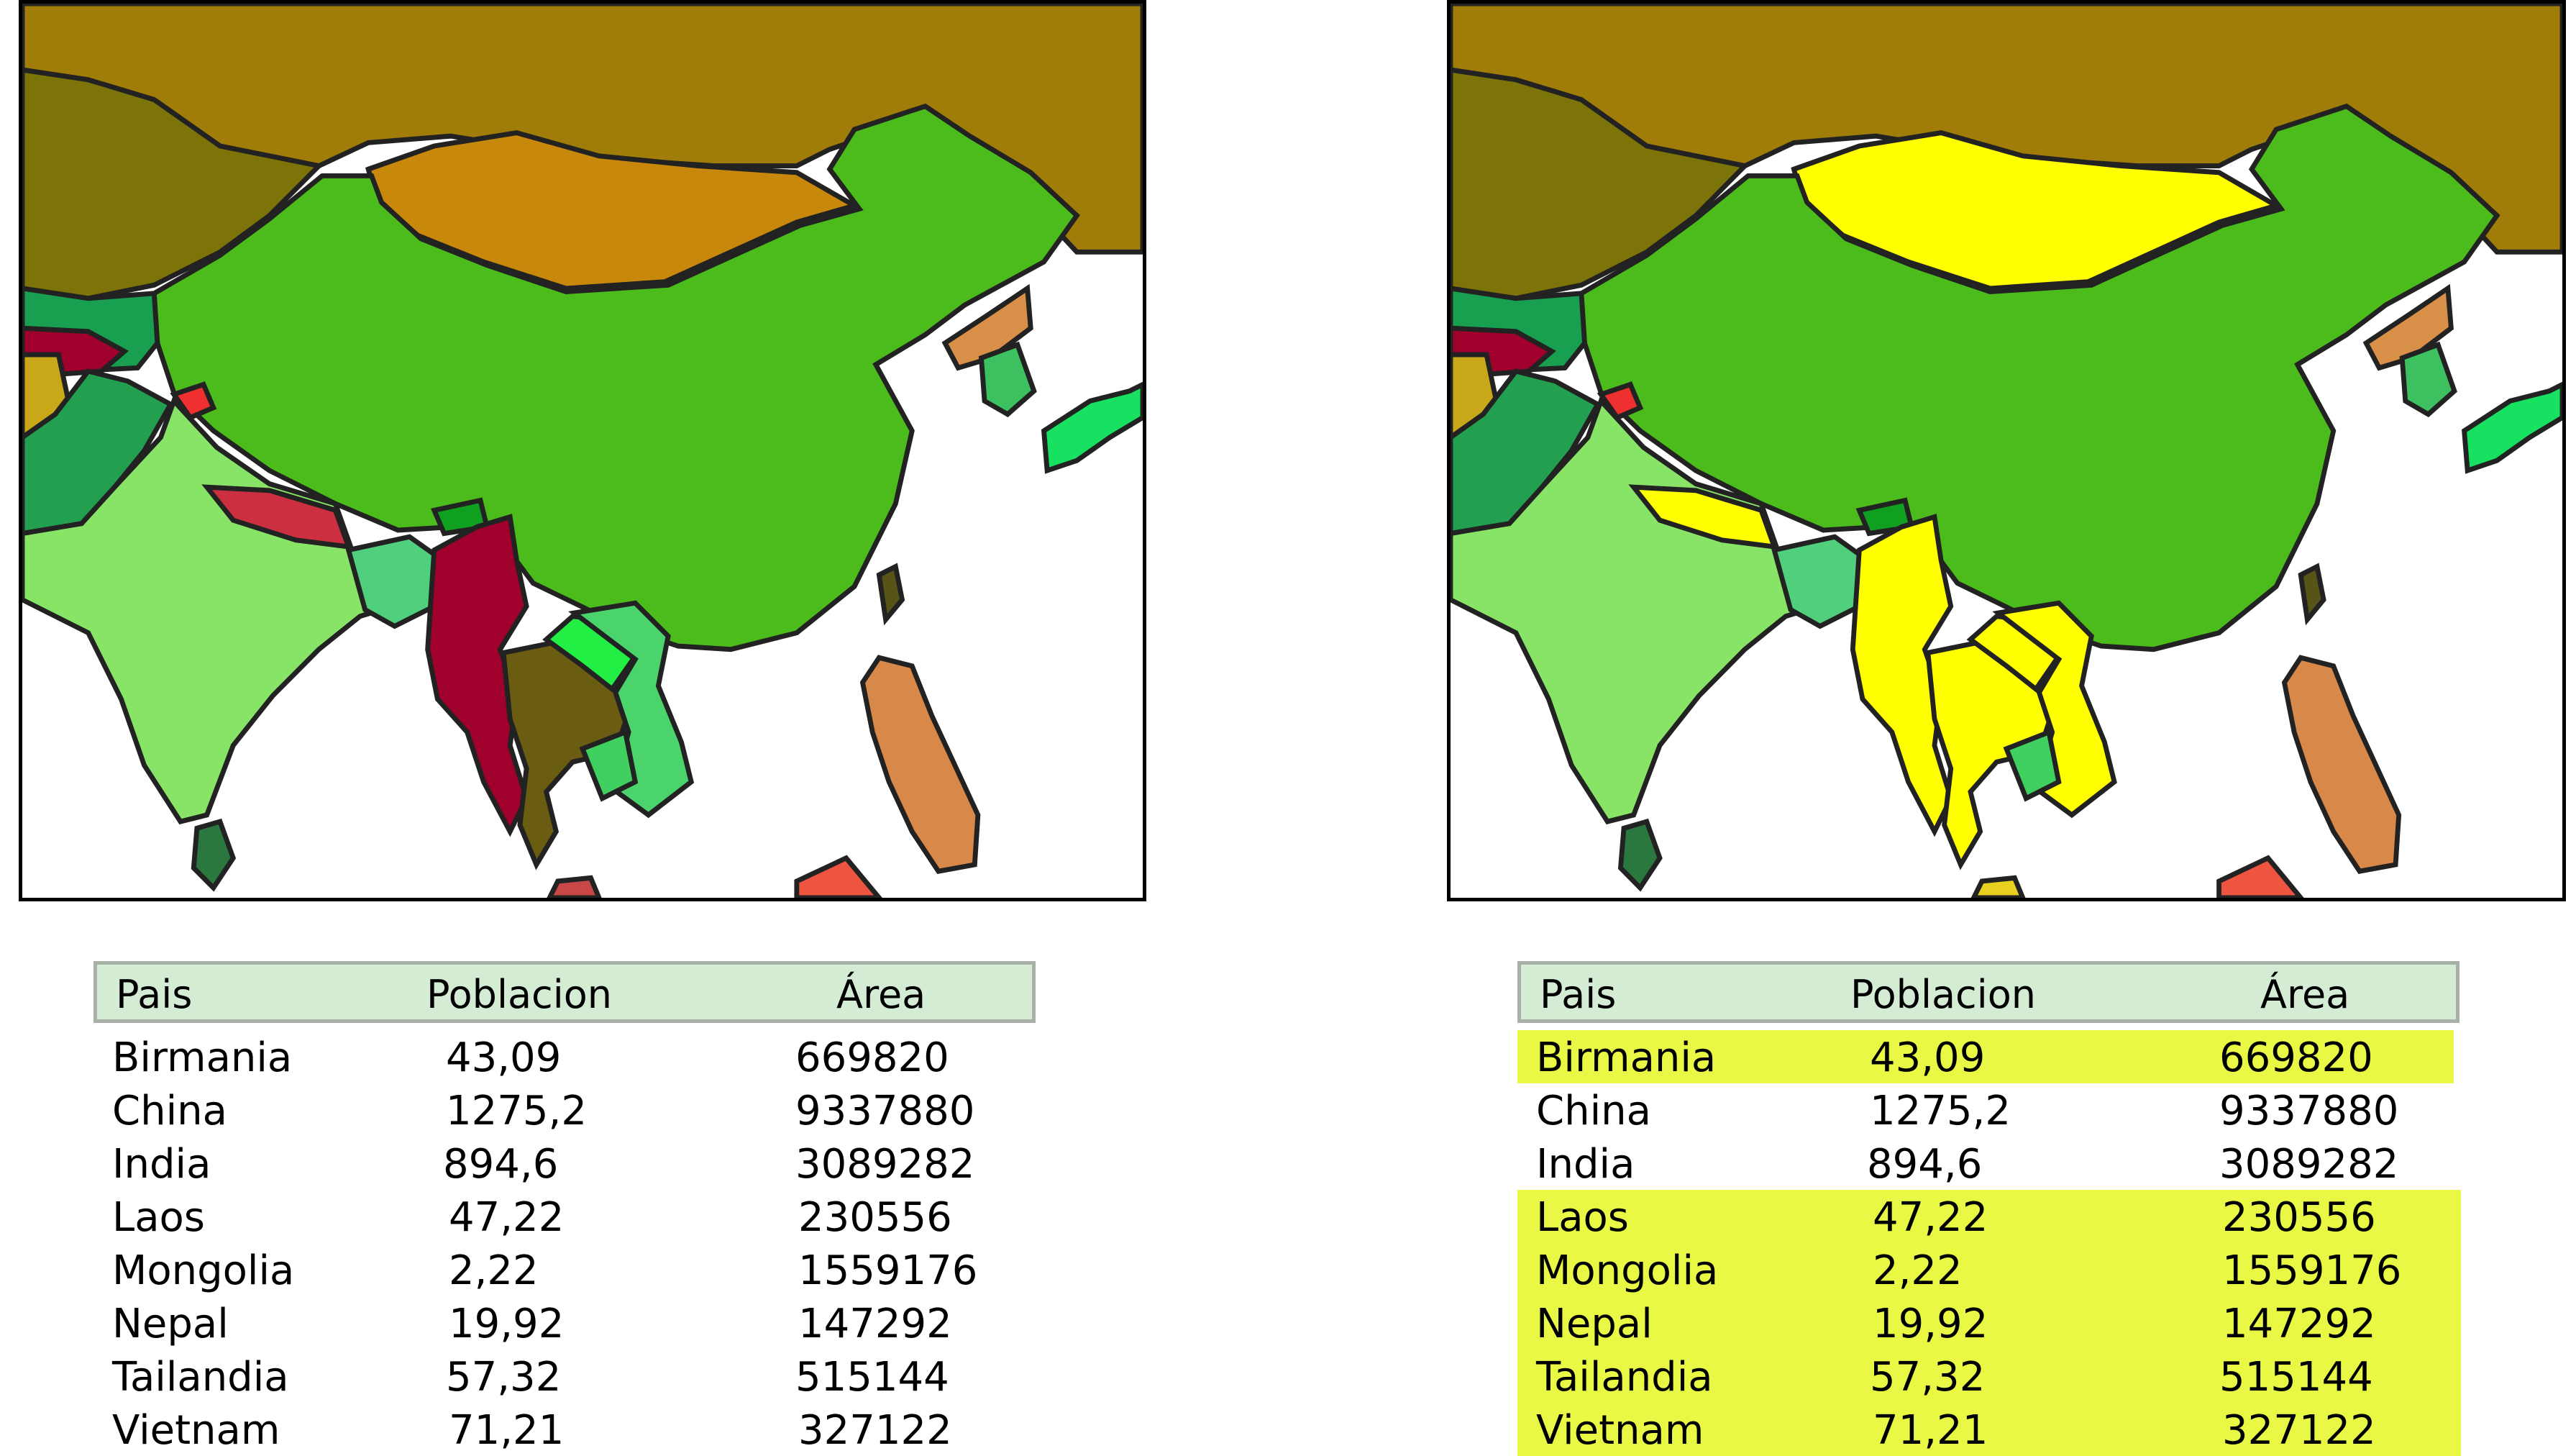  What do you see at coordinates (1989, 1269) in the screenshot?
I see `table-row-selected: Mongolia 2,22 1559176` at bounding box center [1989, 1269].